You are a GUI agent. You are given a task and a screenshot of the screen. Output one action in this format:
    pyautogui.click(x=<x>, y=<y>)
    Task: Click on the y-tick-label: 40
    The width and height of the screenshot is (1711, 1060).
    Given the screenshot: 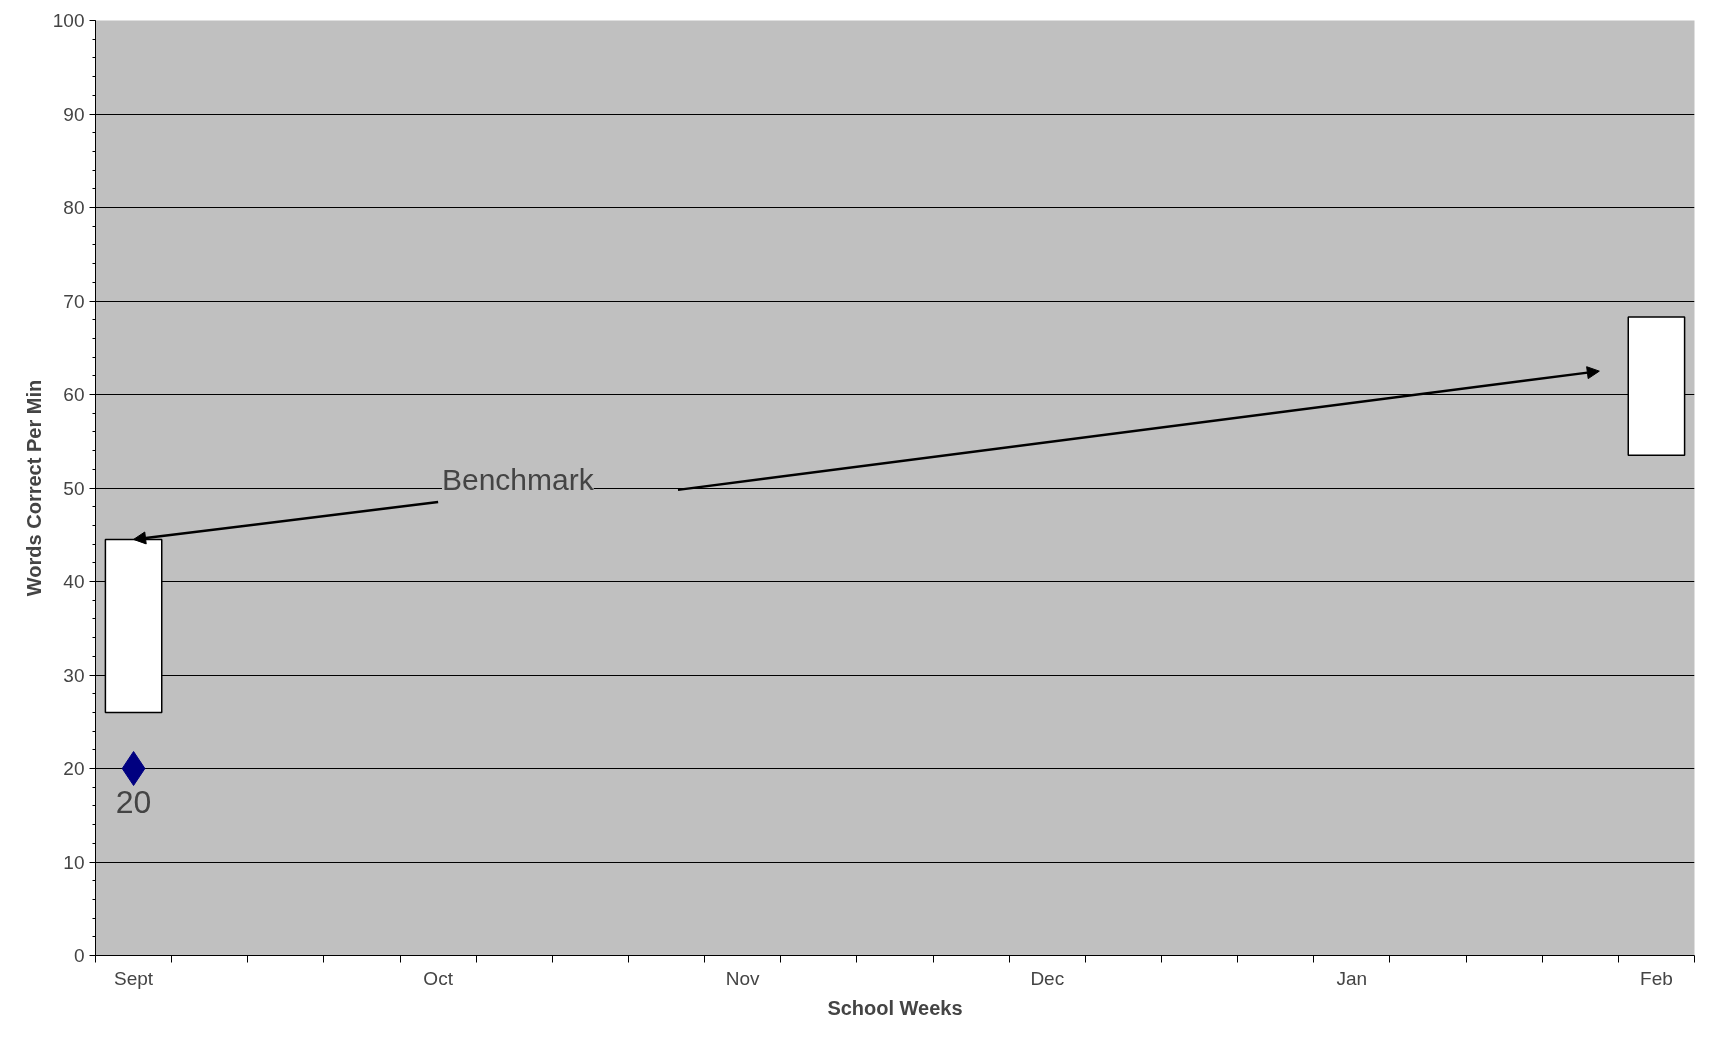 What is the action you would take?
    pyautogui.click(x=74, y=581)
    